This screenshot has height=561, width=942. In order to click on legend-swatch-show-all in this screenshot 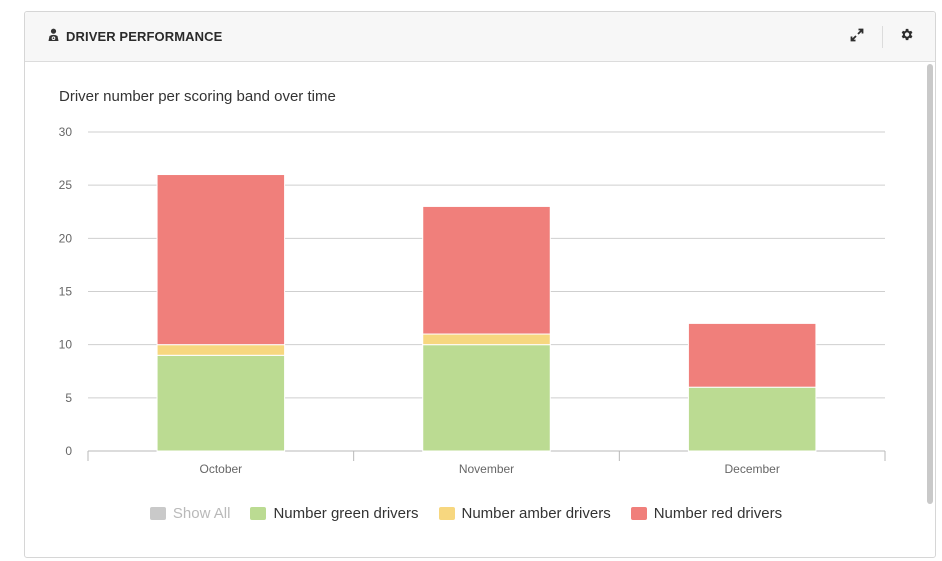, I will do `click(157, 513)`.